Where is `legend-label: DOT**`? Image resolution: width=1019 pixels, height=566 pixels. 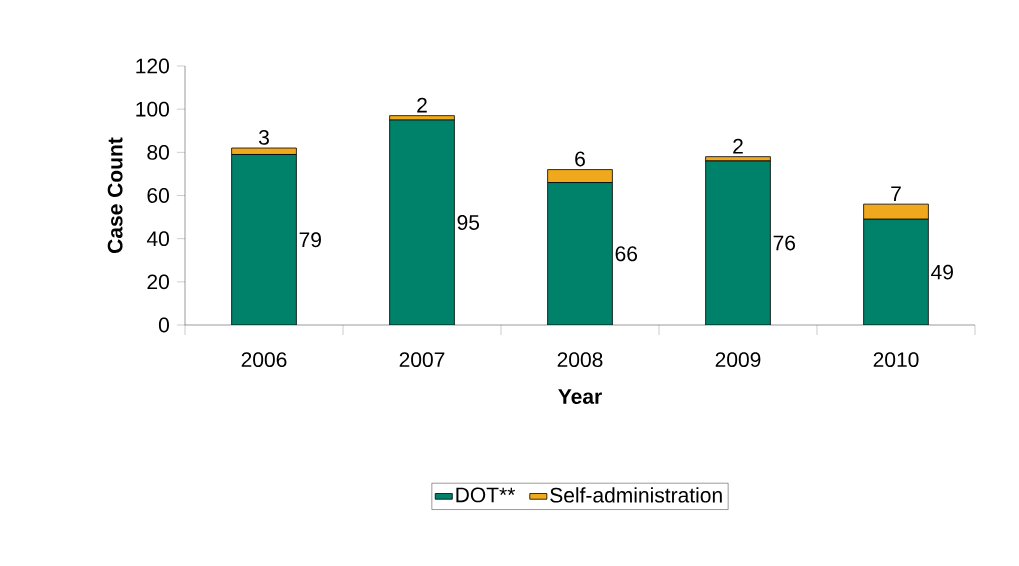
legend-label: DOT** is located at coordinates (486, 495).